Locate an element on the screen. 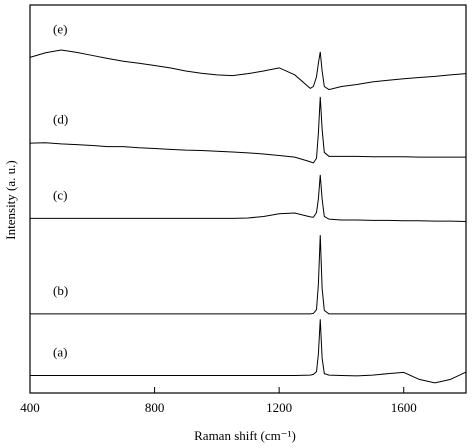 Image resolution: width=474 pixels, height=448 pixels. x-tick-label: 1600 is located at coordinates (404, 407).